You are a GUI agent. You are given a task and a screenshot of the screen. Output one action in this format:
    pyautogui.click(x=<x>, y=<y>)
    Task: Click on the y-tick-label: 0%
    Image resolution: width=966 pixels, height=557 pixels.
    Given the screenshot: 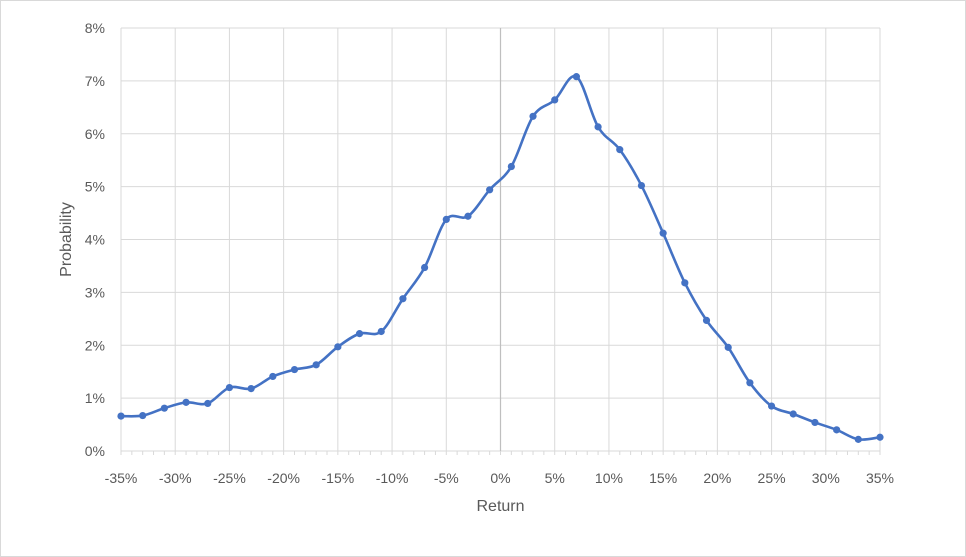 What is the action you would take?
    pyautogui.click(x=95, y=451)
    